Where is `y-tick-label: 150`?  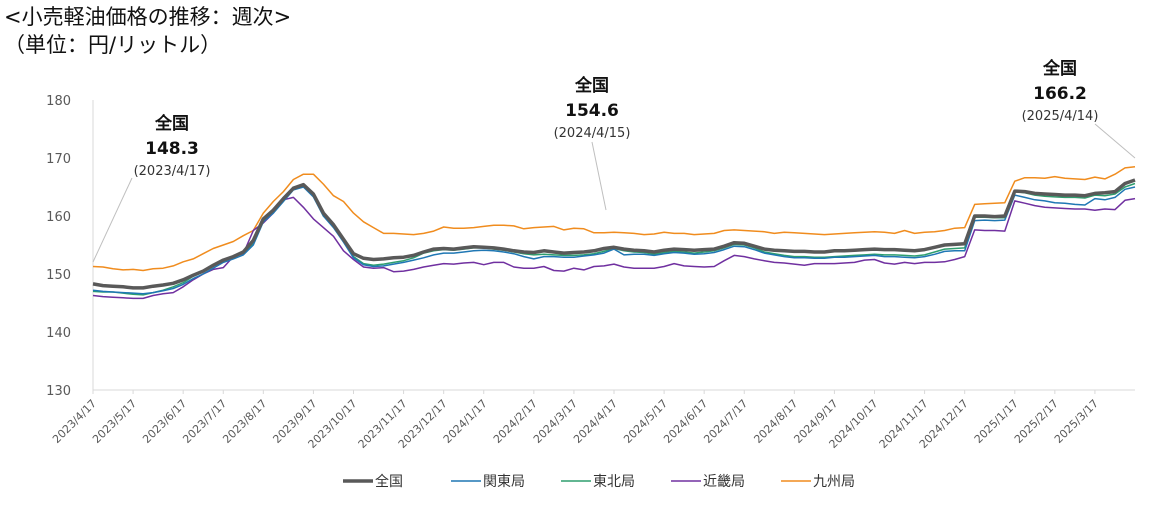
y-tick-label: 150 is located at coordinates (58, 275).